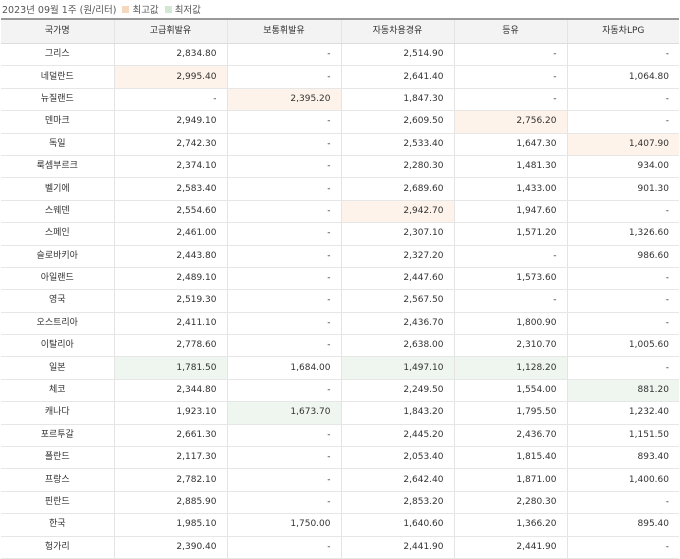 Image resolution: width=680 pixels, height=559 pixels. I want to click on low-legend-swatch, so click(168, 9).